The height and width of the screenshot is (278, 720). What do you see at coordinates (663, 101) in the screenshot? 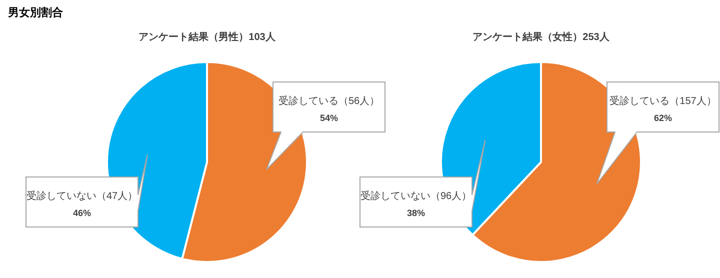
I see `slice-label: 受診している（157人）` at bounding box center [663, 101].